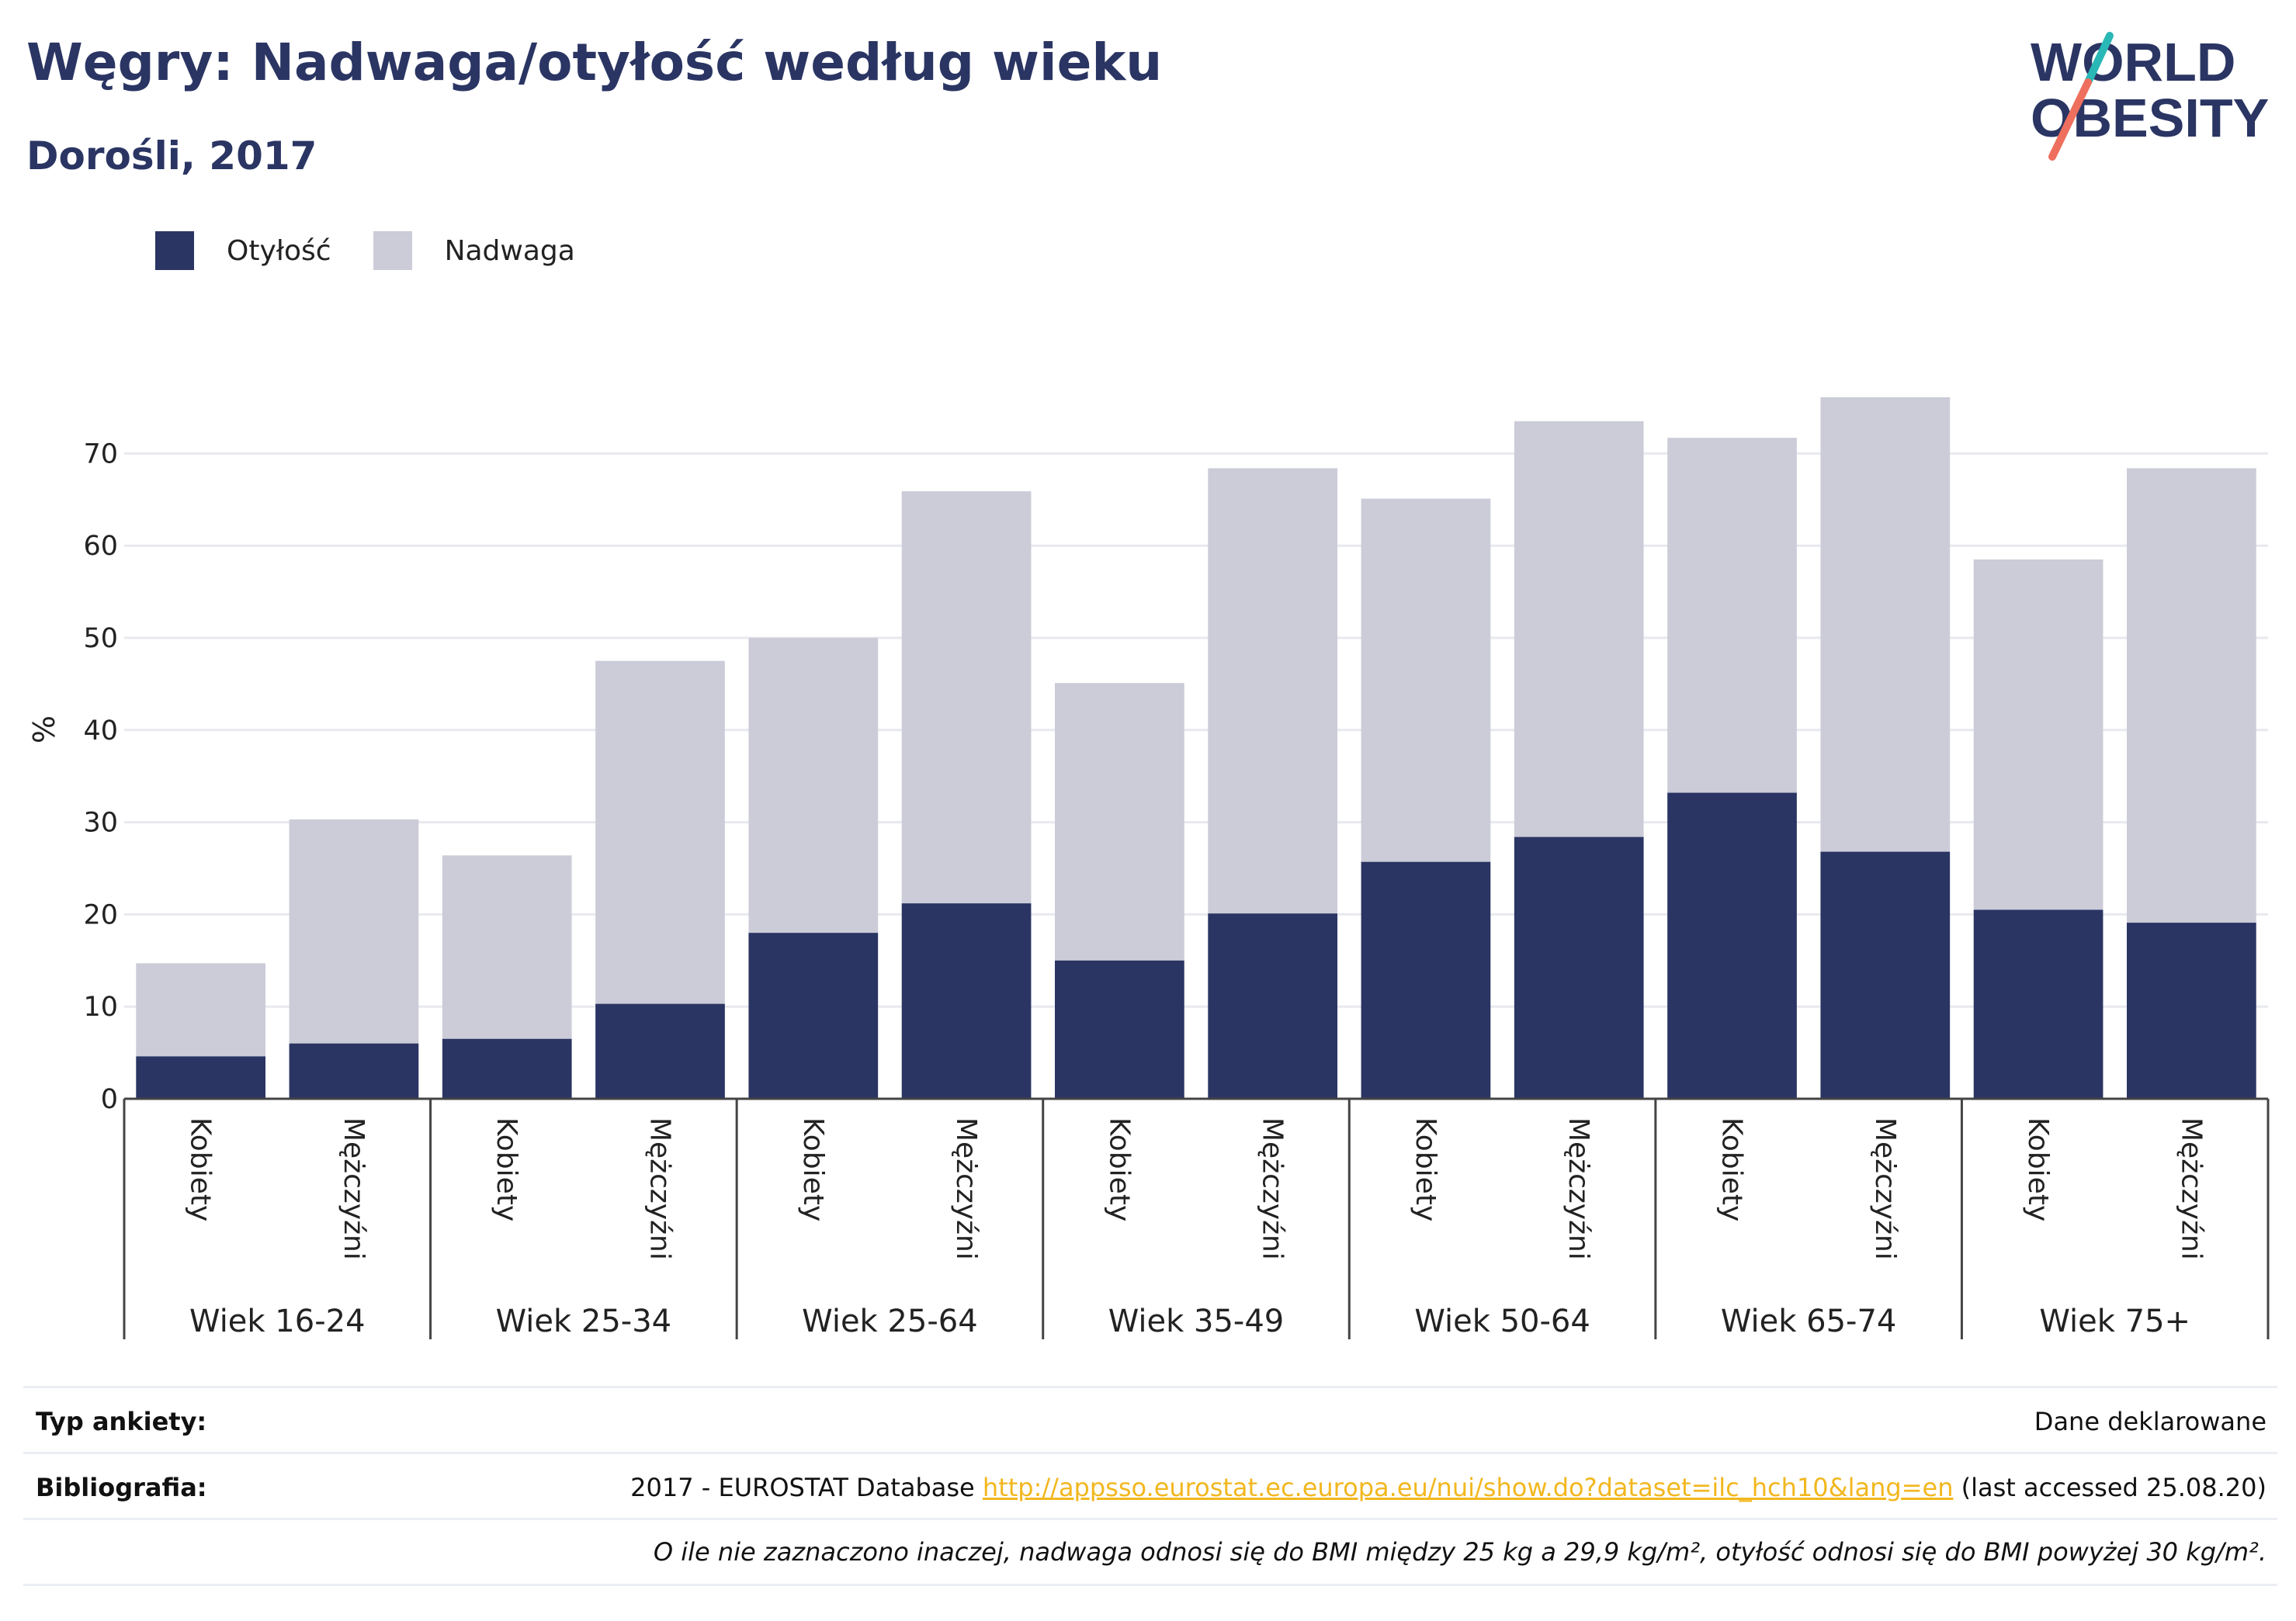  I want to click on legend-swatch-overweight, so click(392, 250).